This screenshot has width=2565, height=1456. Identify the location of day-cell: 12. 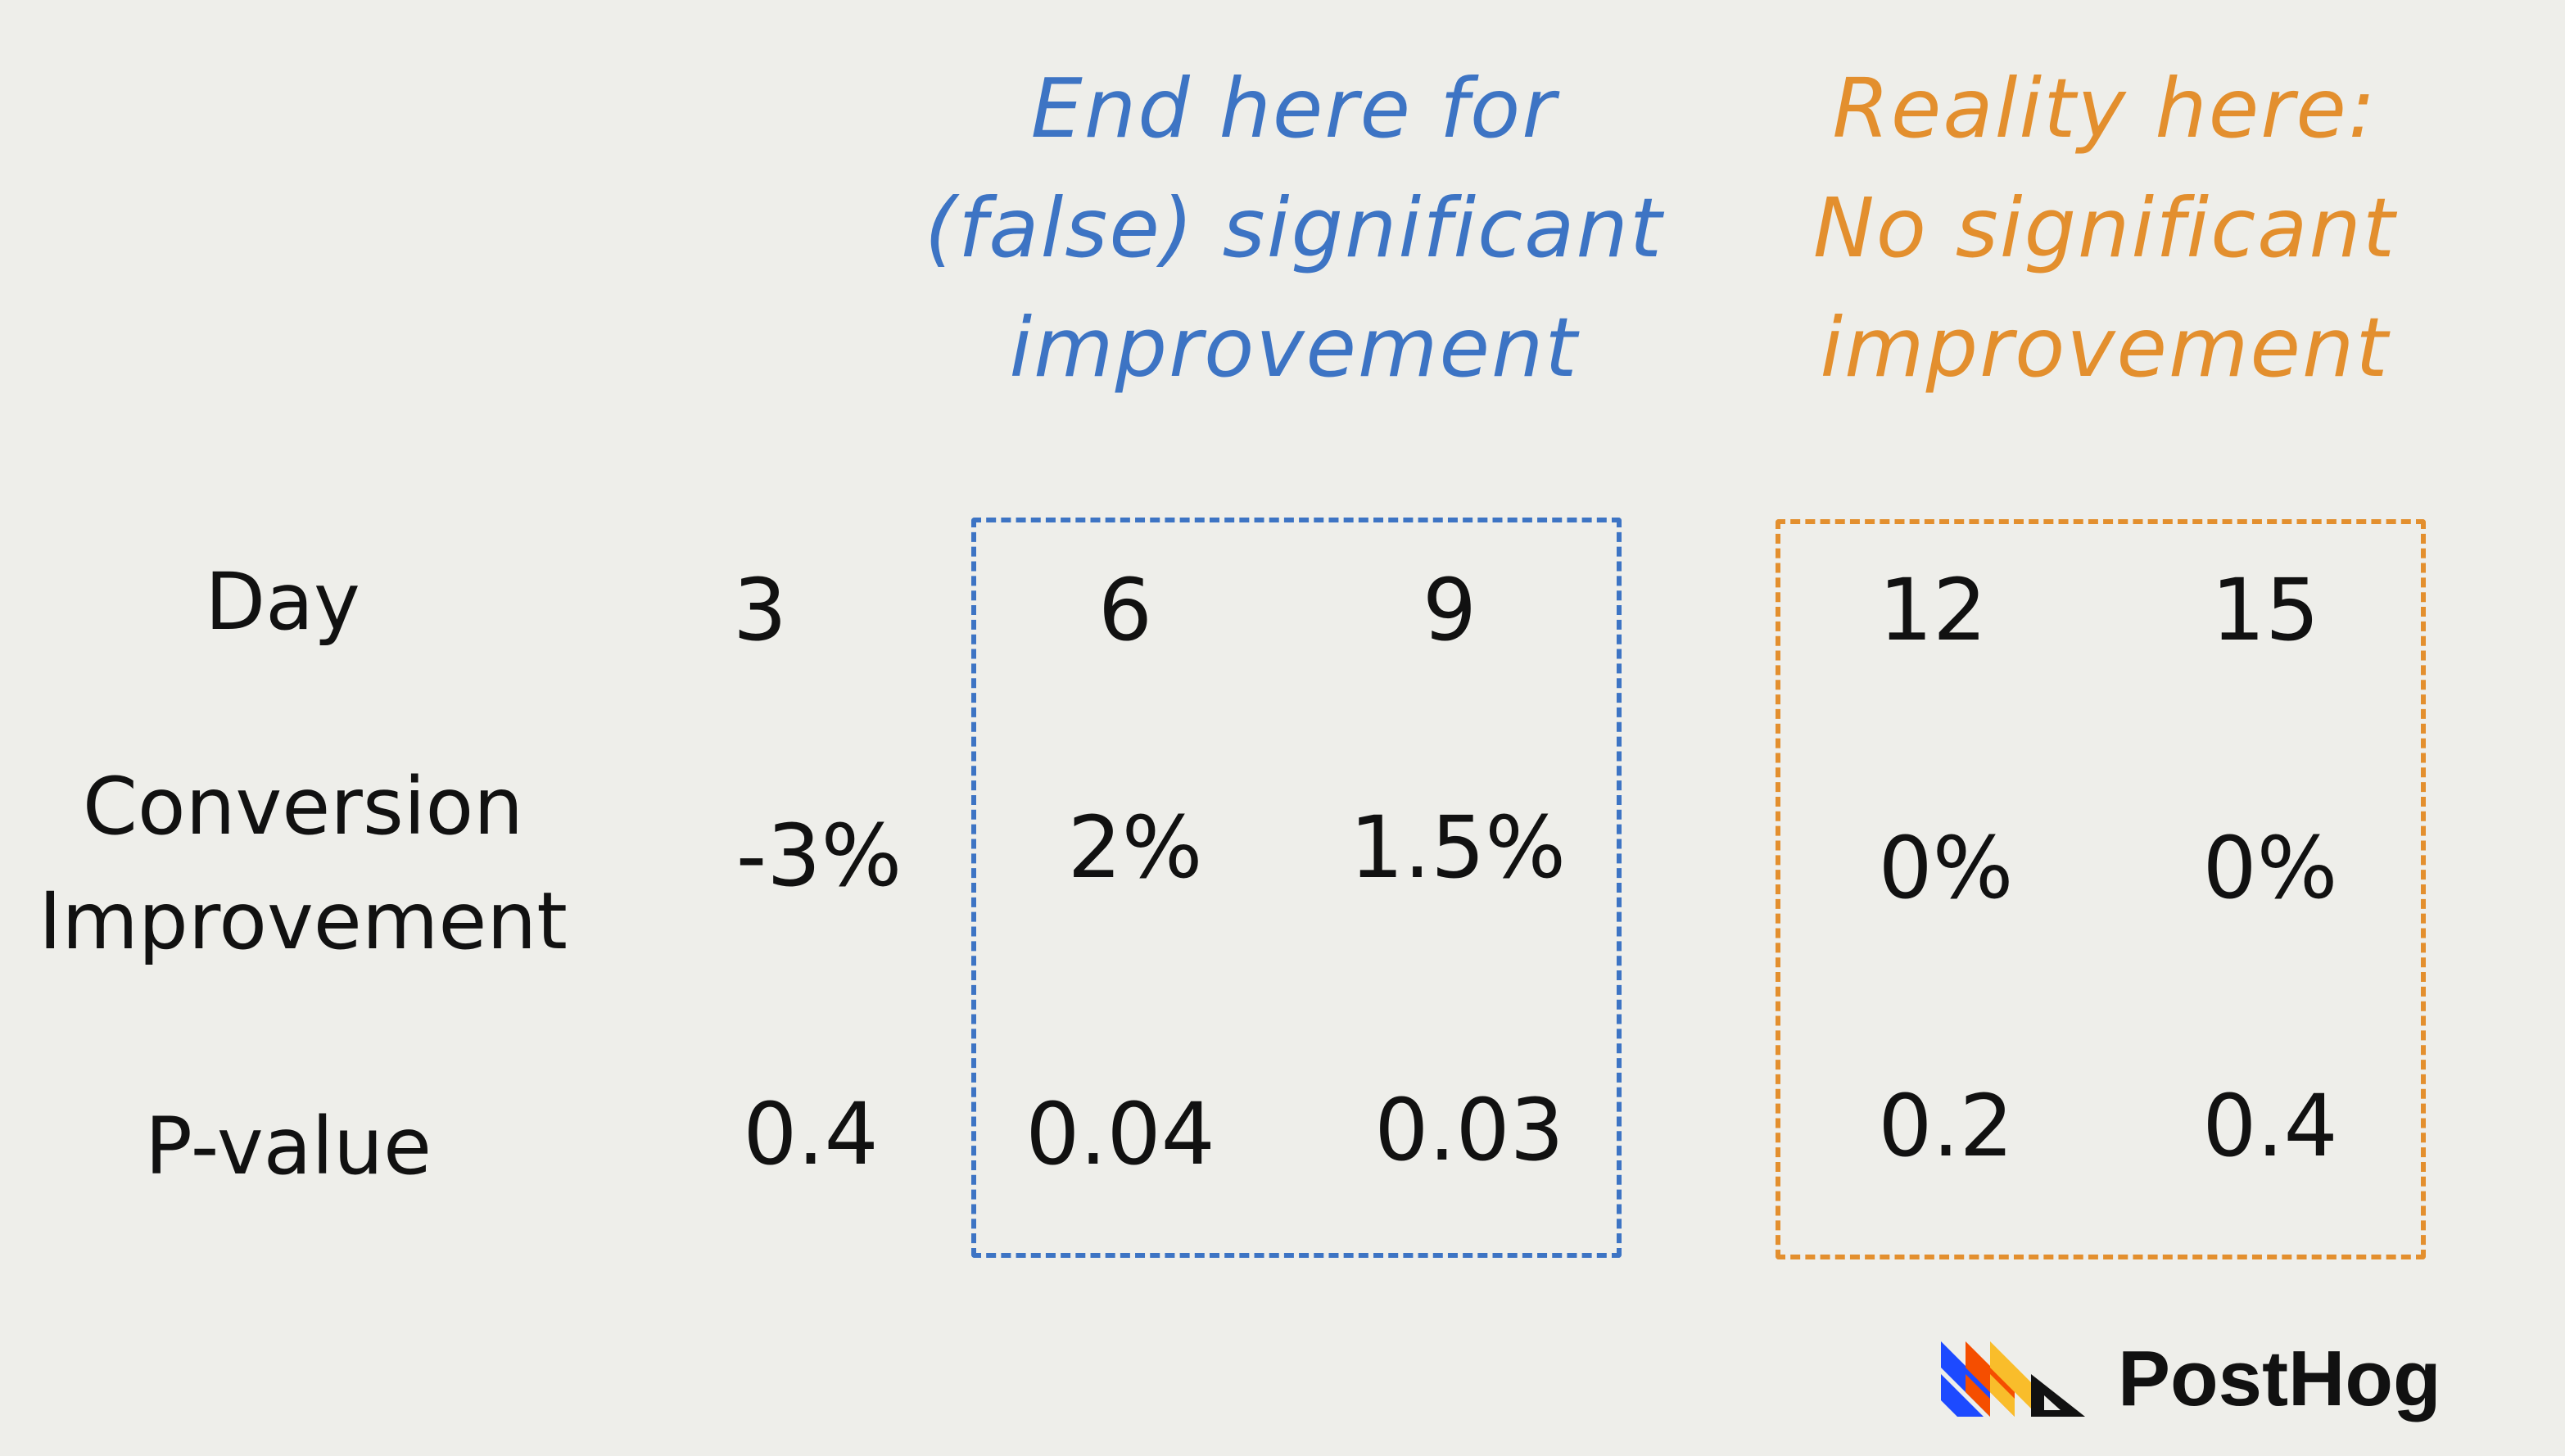
(1933, 610).